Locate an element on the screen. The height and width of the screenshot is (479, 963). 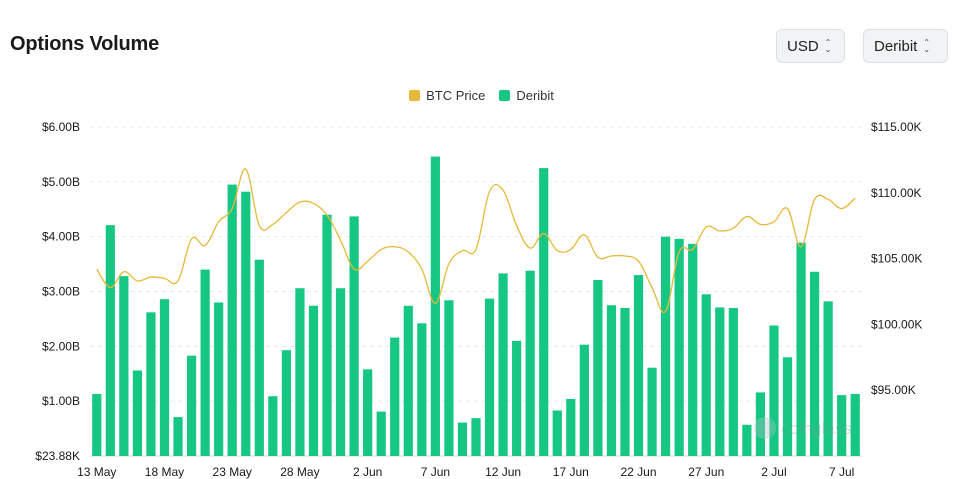
x-tick-label: 27 Jun is located at coordinates (706, 472).